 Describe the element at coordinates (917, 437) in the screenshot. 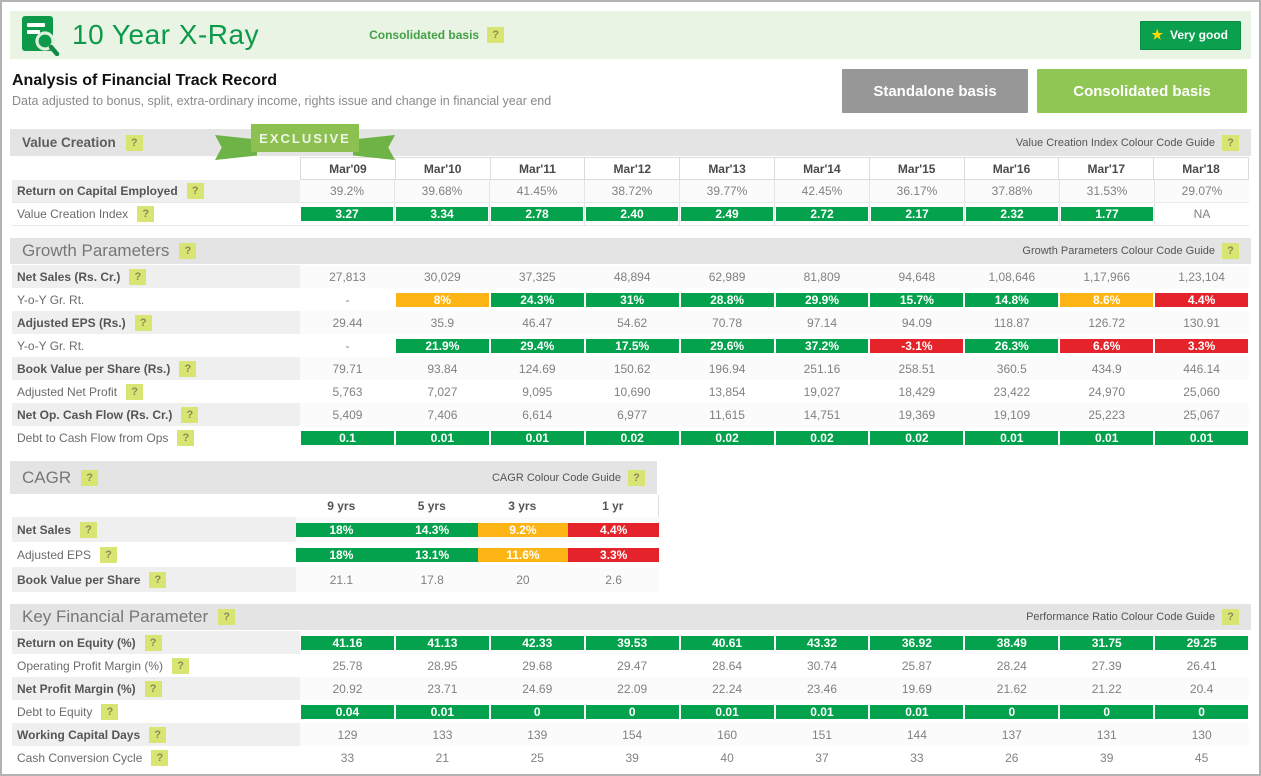

I see `value-cell: 0.02` at that location.